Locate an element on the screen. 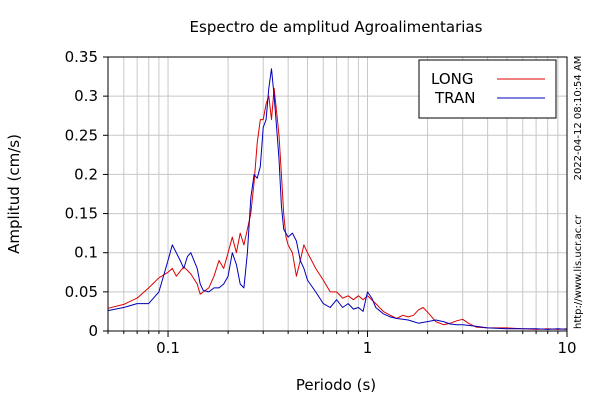 This screenshot has height=400, width=600. timestamp-text: 2022-04-12 08:10:54 AM is located at coordinates (578, 118).